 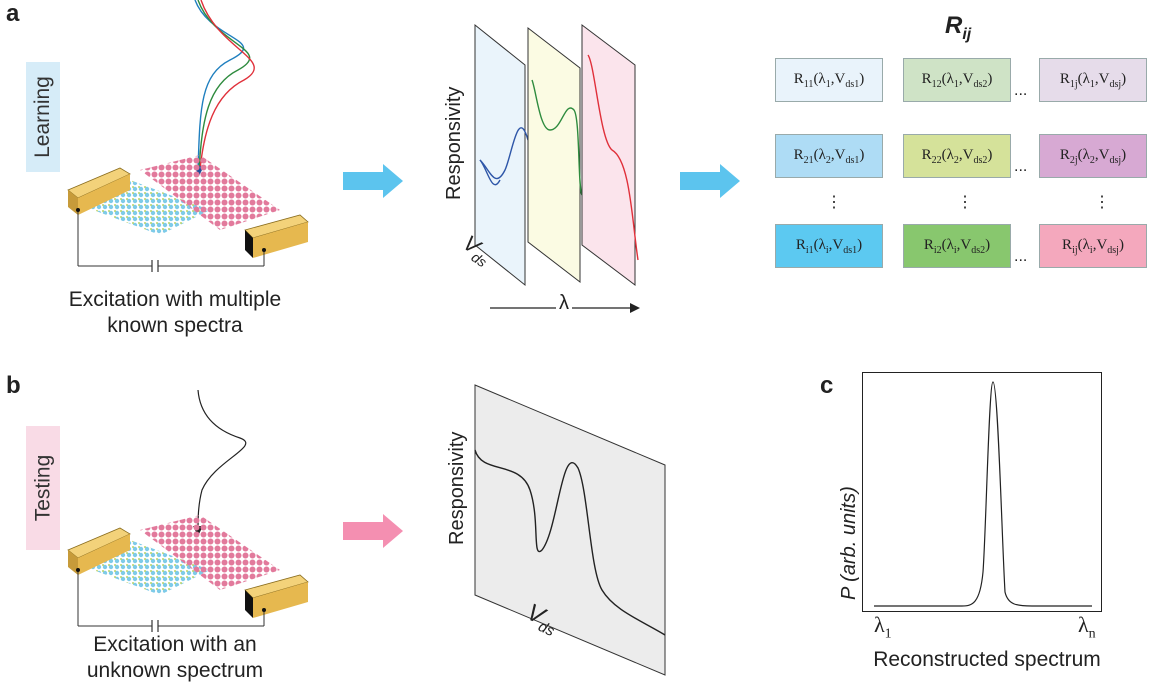 What do you see at coordinates (188, 213) in the screenshot?
I see `device-learning-icon` at bounding box center [188, 213].